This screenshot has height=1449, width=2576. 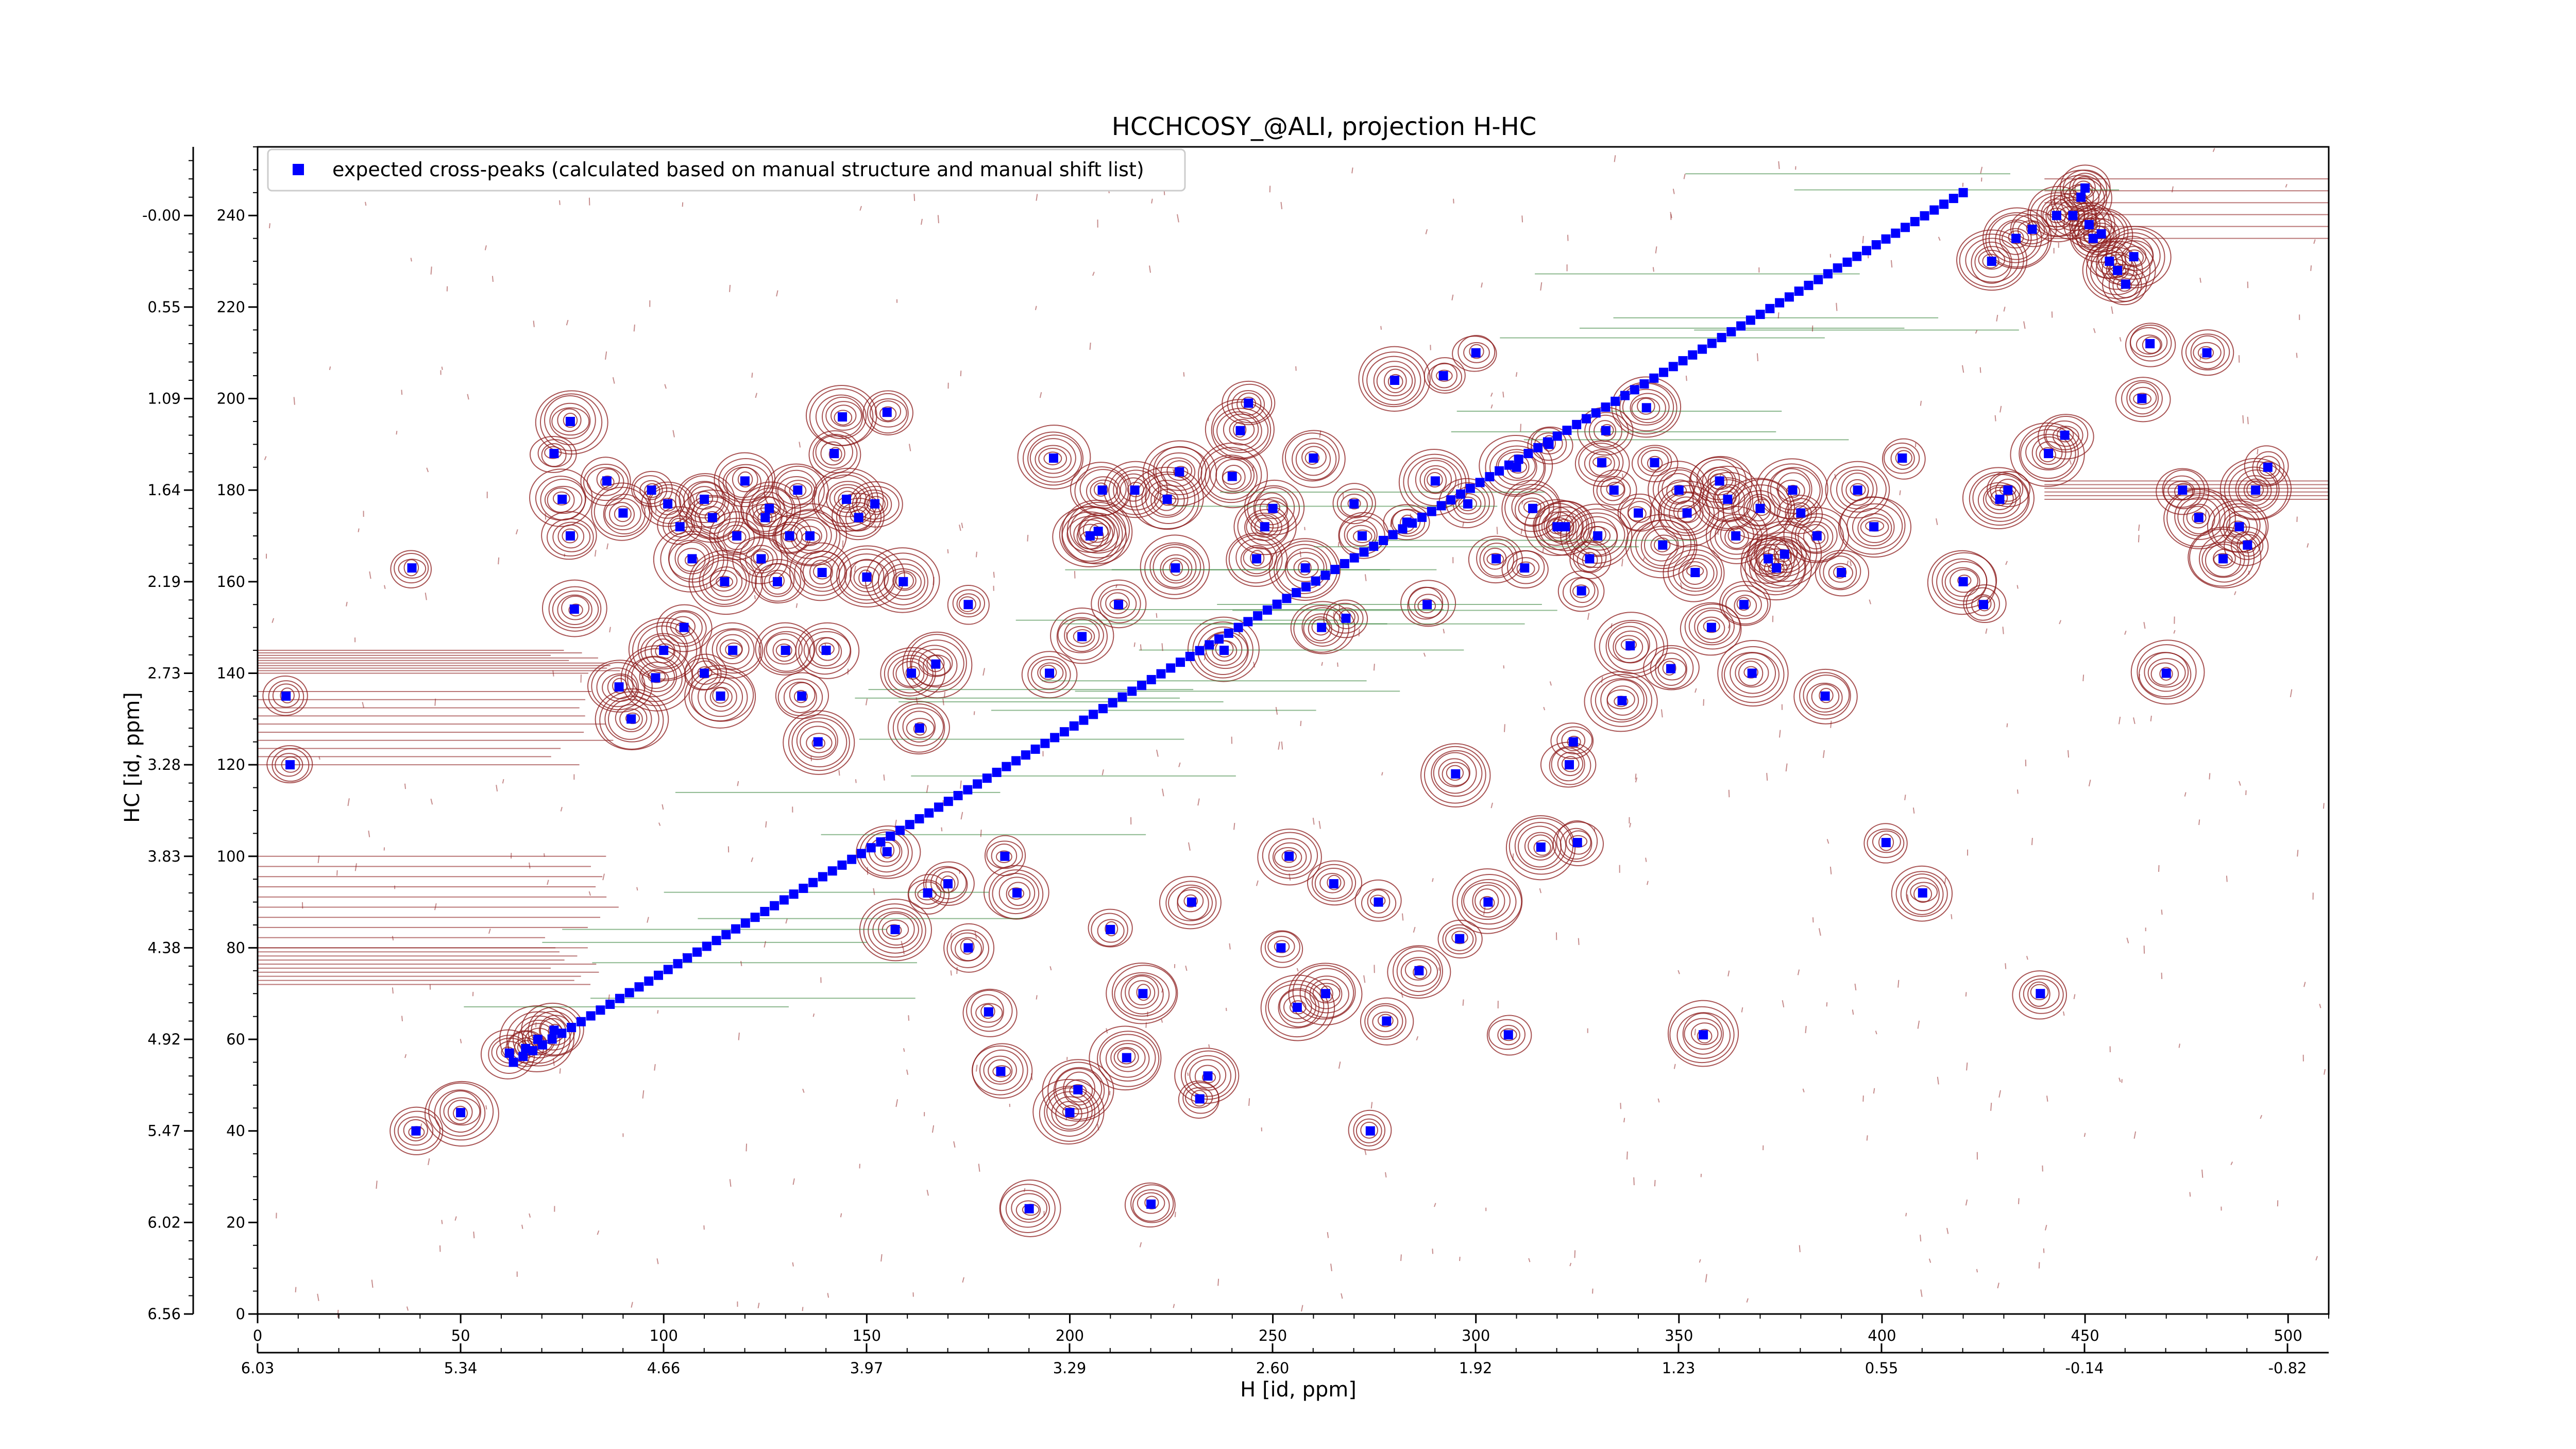 I want to click on y-index-tick-label: 20, so click(x=235, y=1222).